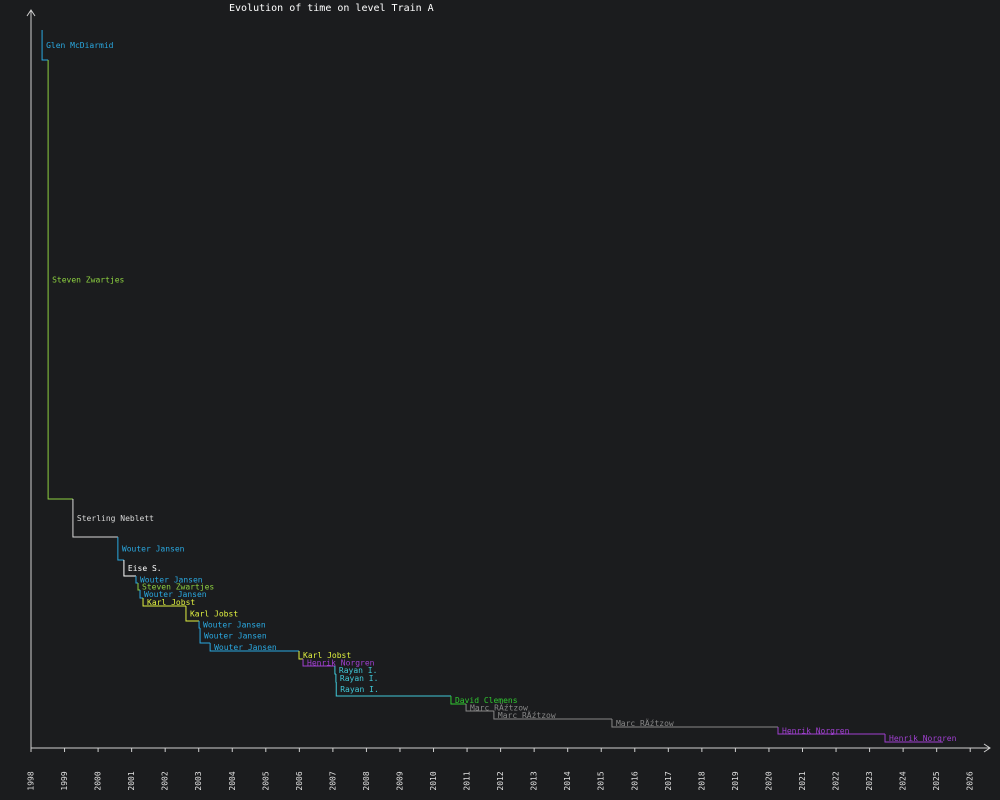 The height and width of the screenshot is (800, 1000). I want to click on x-tick-label: 2003, so click(198, 780).